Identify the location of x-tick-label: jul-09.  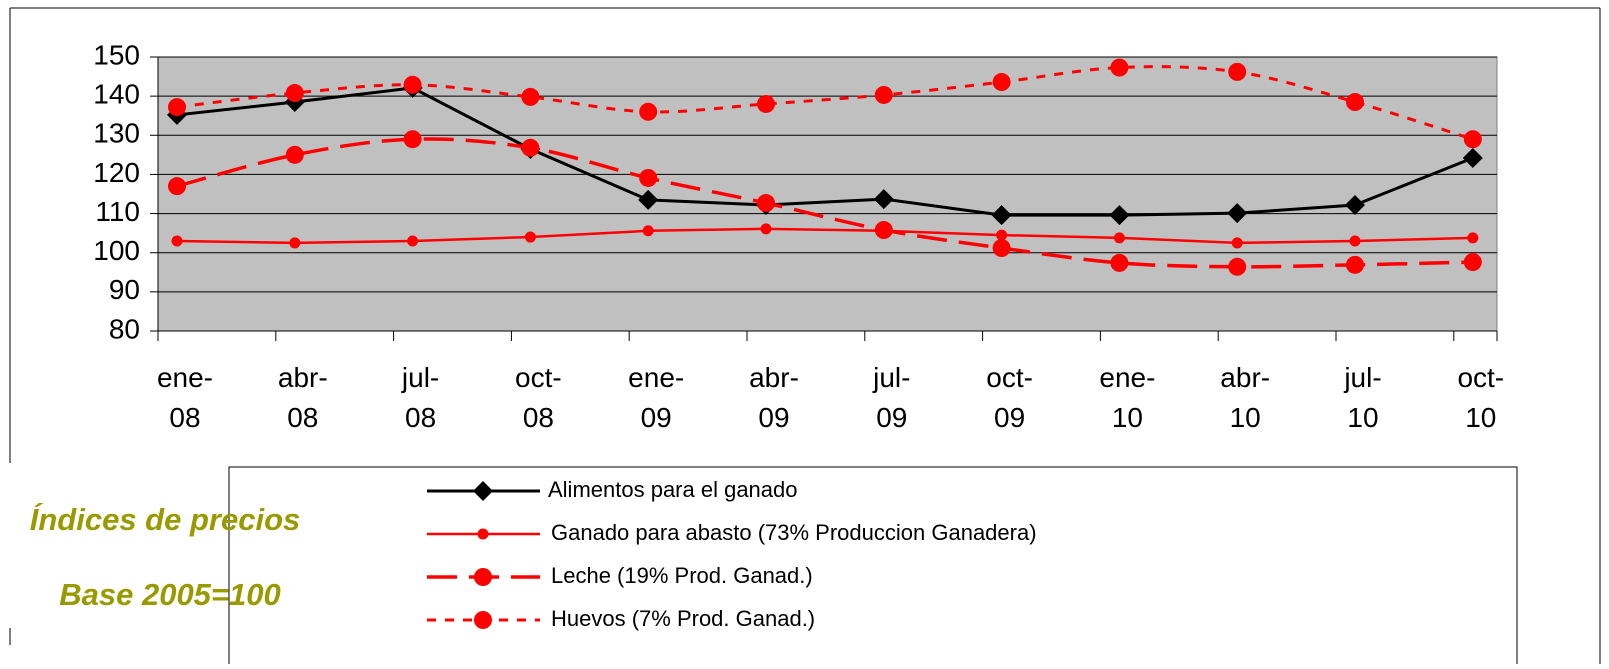
(891, 397).